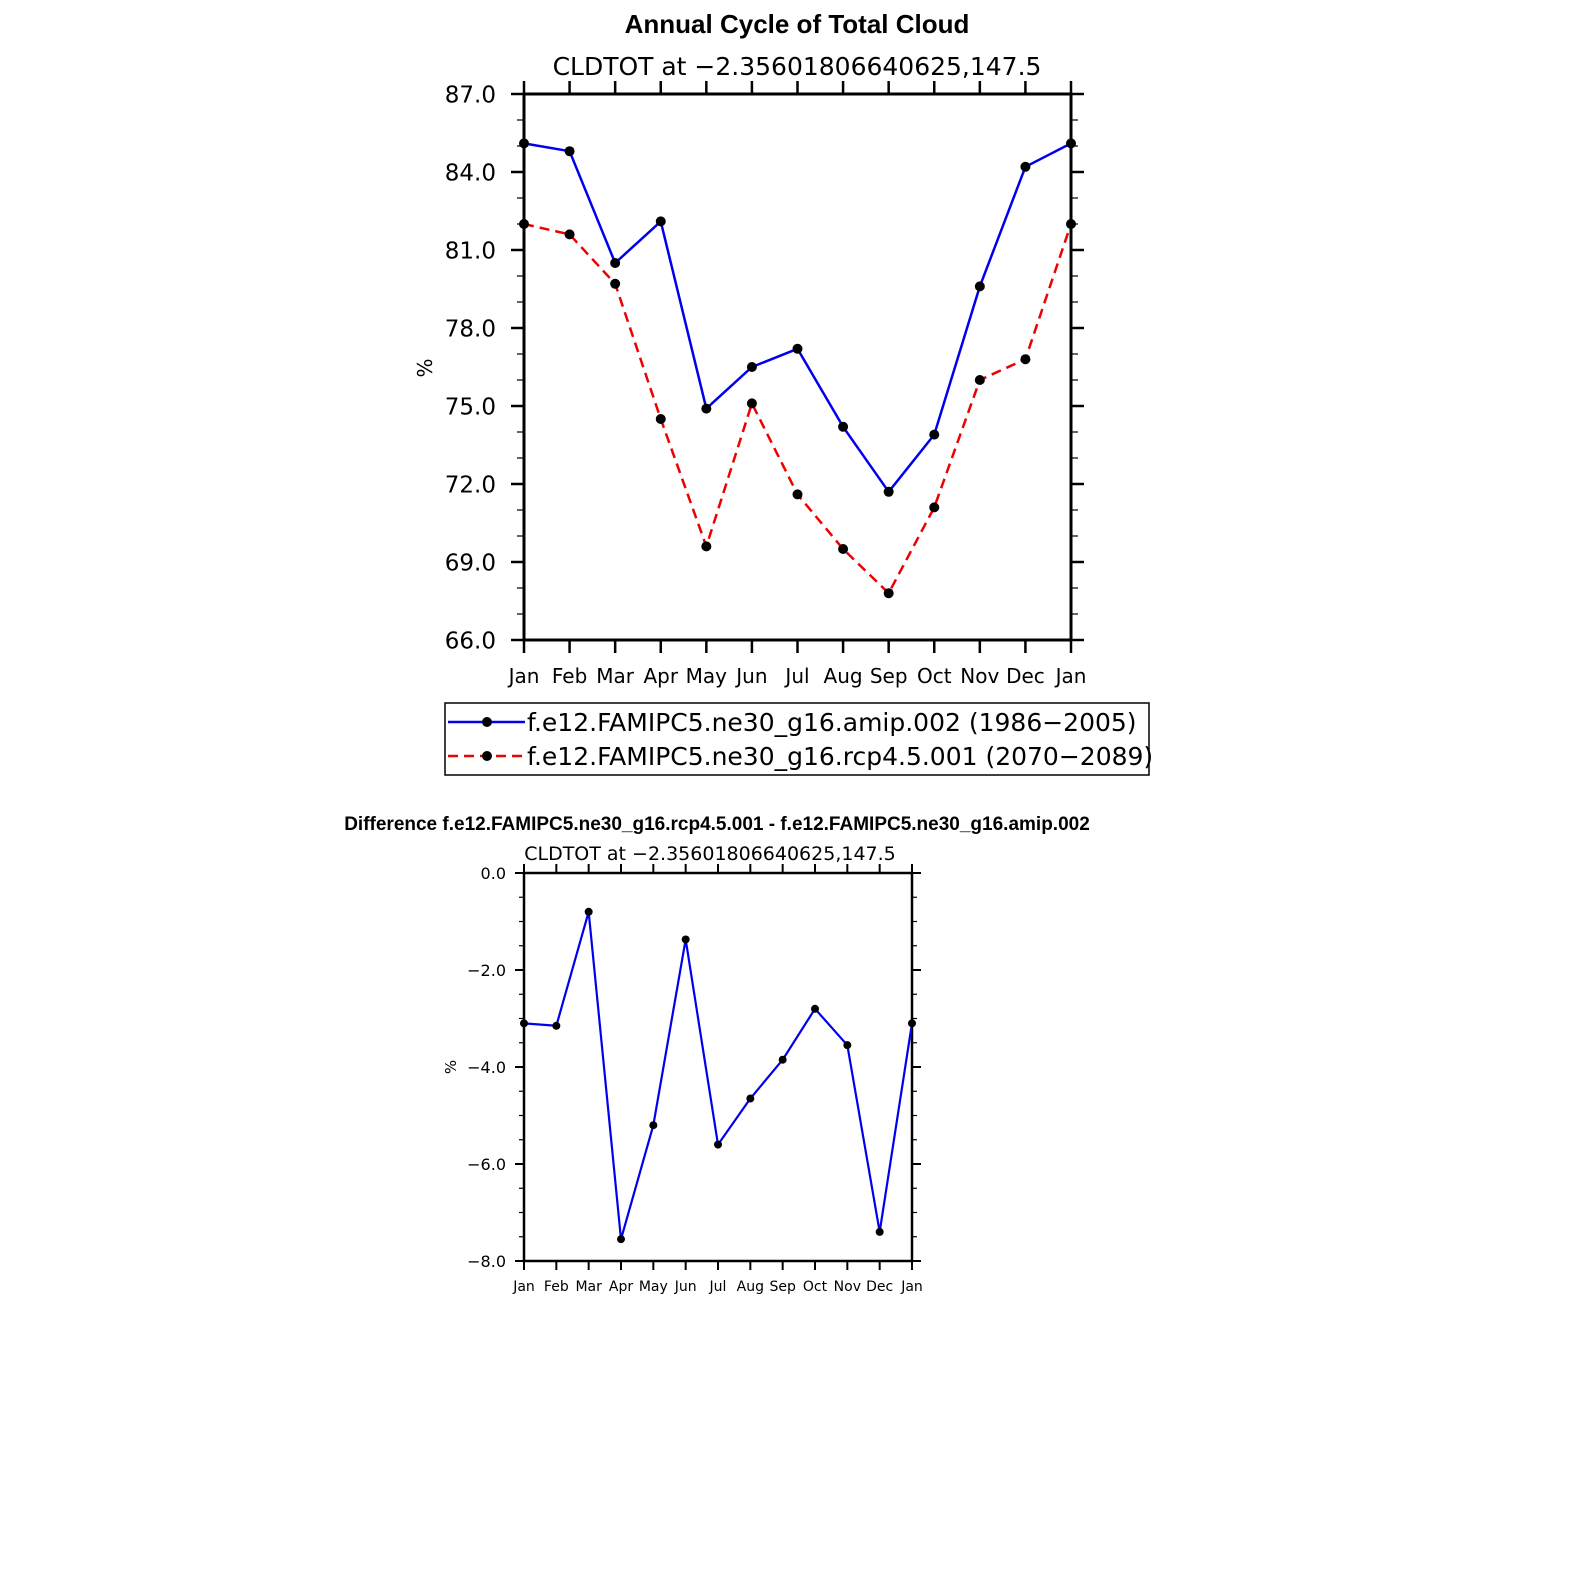 The image size is (1574, 1574). I want to click on y-tick-label: 87.0, so click(470, 95).